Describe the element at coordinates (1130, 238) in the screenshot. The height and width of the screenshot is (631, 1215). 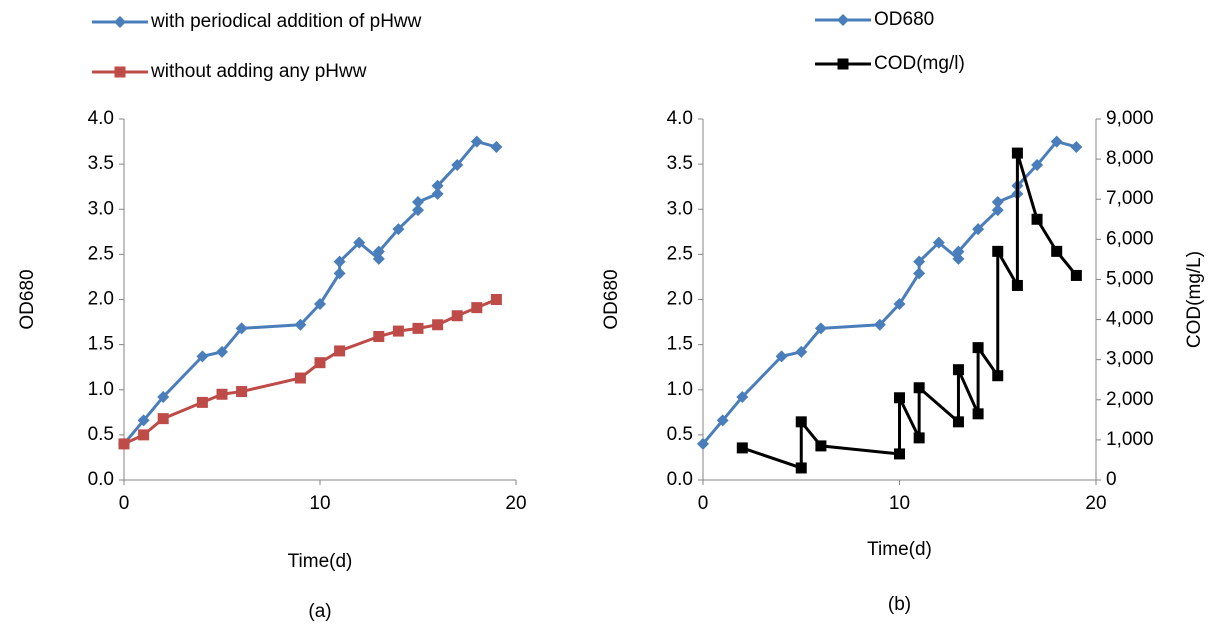
I see `y2-tick-label: 6,000` at that location.